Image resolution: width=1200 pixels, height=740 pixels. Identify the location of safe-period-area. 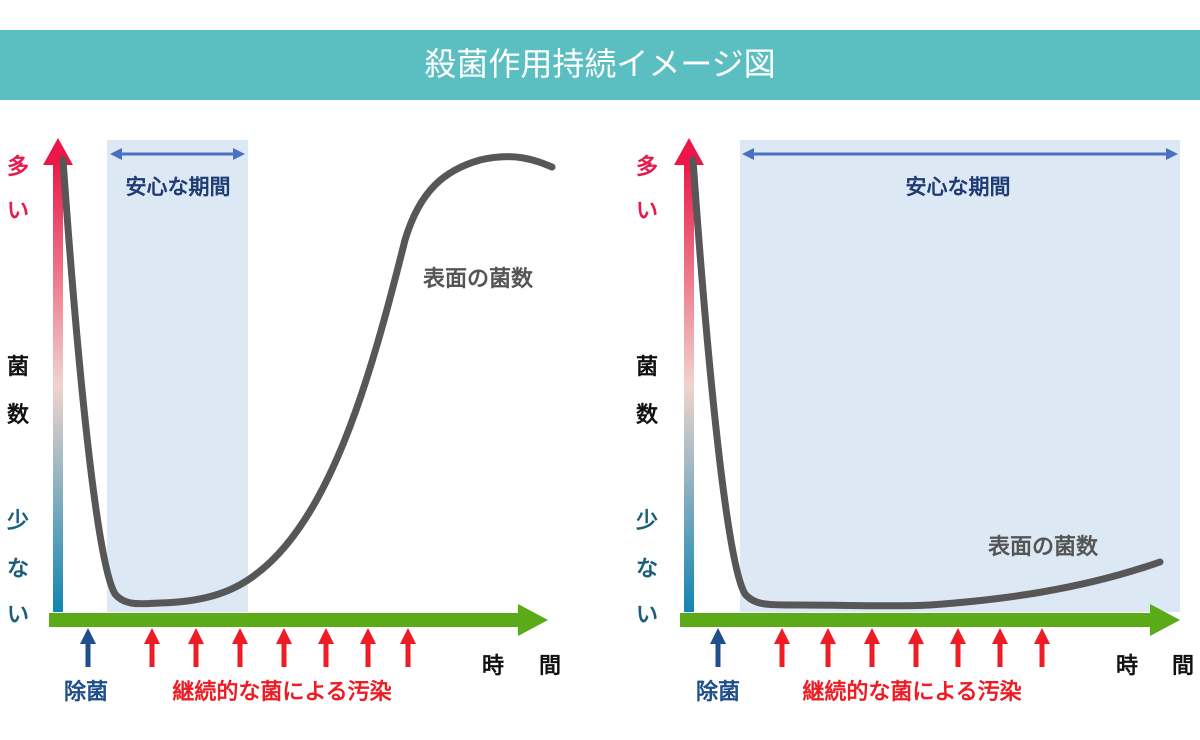
(177, 376).